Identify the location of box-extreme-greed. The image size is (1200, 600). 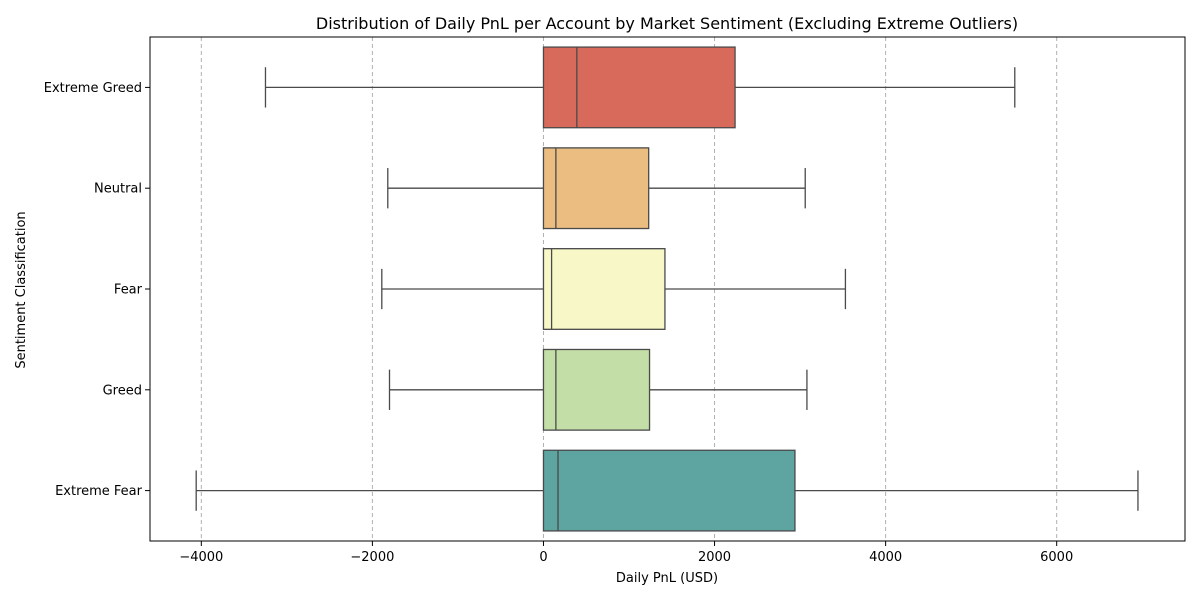
(640, 87).